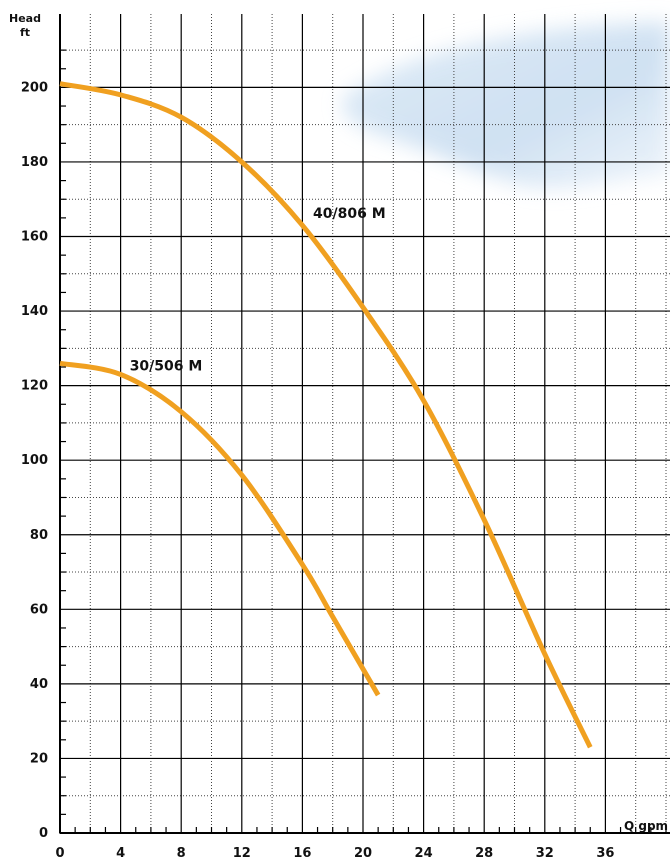  What do you see at coordinates (59, 853) in the screenshot?
I see `x-tick-label: 0` at bounding box center [59, 853].